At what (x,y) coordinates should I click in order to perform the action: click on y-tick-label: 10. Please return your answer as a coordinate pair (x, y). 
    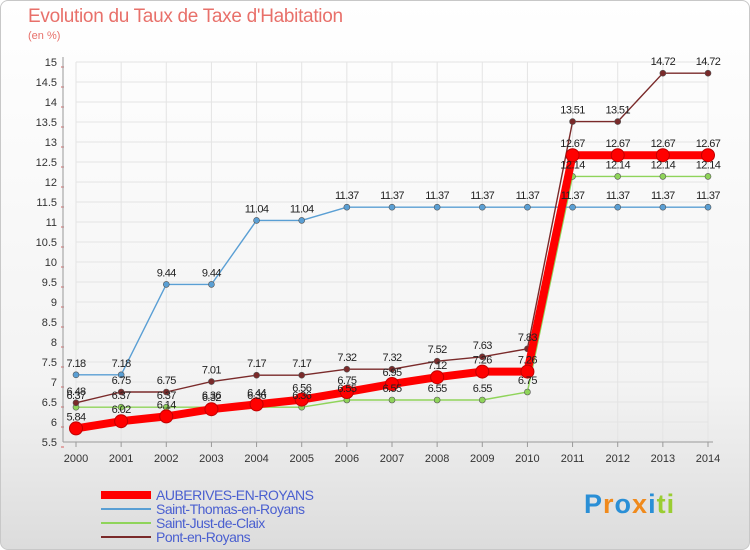
    Looking at the image, I should click on (51, 263).